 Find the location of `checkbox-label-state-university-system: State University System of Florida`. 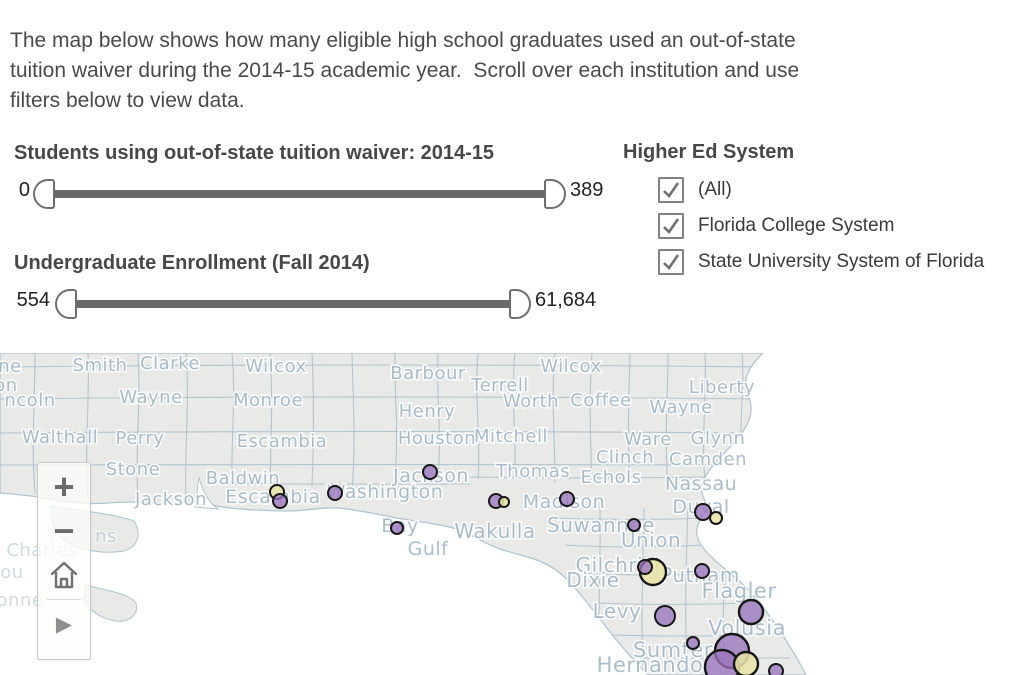

checkbox-label-state-university-system: State University System of Florida is located at coordinates (841, 261).